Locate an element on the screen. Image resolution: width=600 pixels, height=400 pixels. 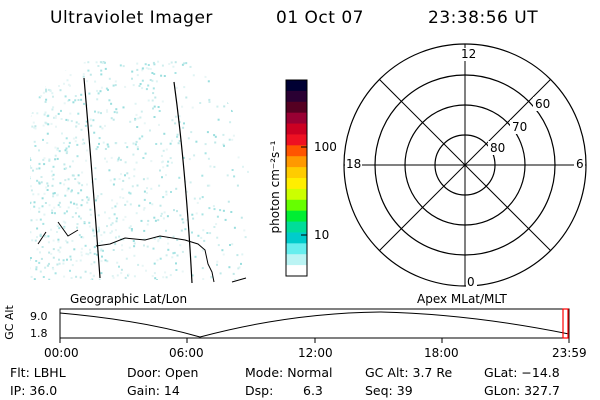
status-dsp-label: Dsp: is located at coordinates (259, 390).